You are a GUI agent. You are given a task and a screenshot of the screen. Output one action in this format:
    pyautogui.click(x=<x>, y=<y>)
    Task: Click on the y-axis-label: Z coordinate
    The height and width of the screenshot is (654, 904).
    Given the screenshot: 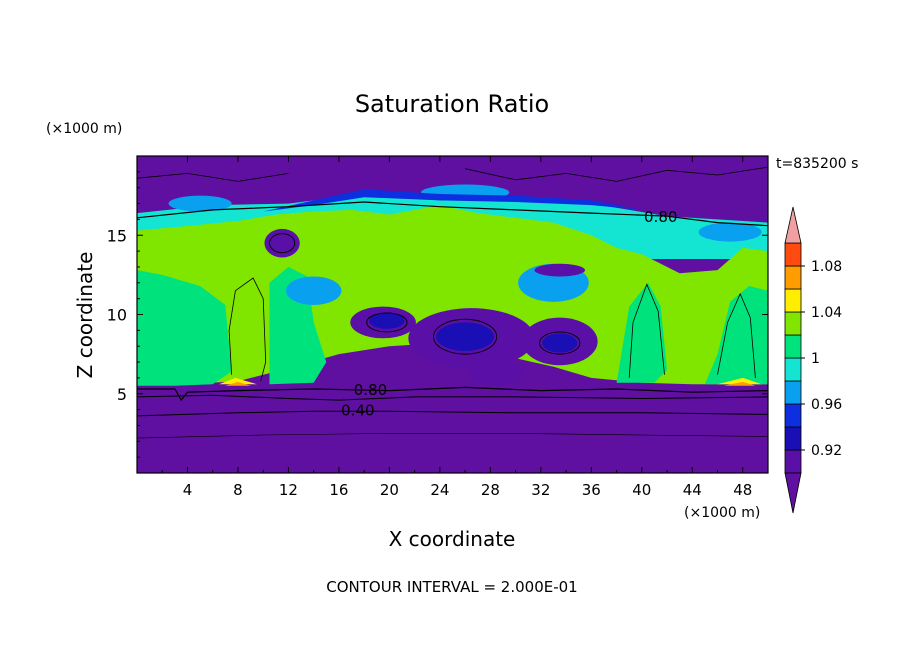 What is the action you would take?
    pyautogui.click(x=85, y=315)
    